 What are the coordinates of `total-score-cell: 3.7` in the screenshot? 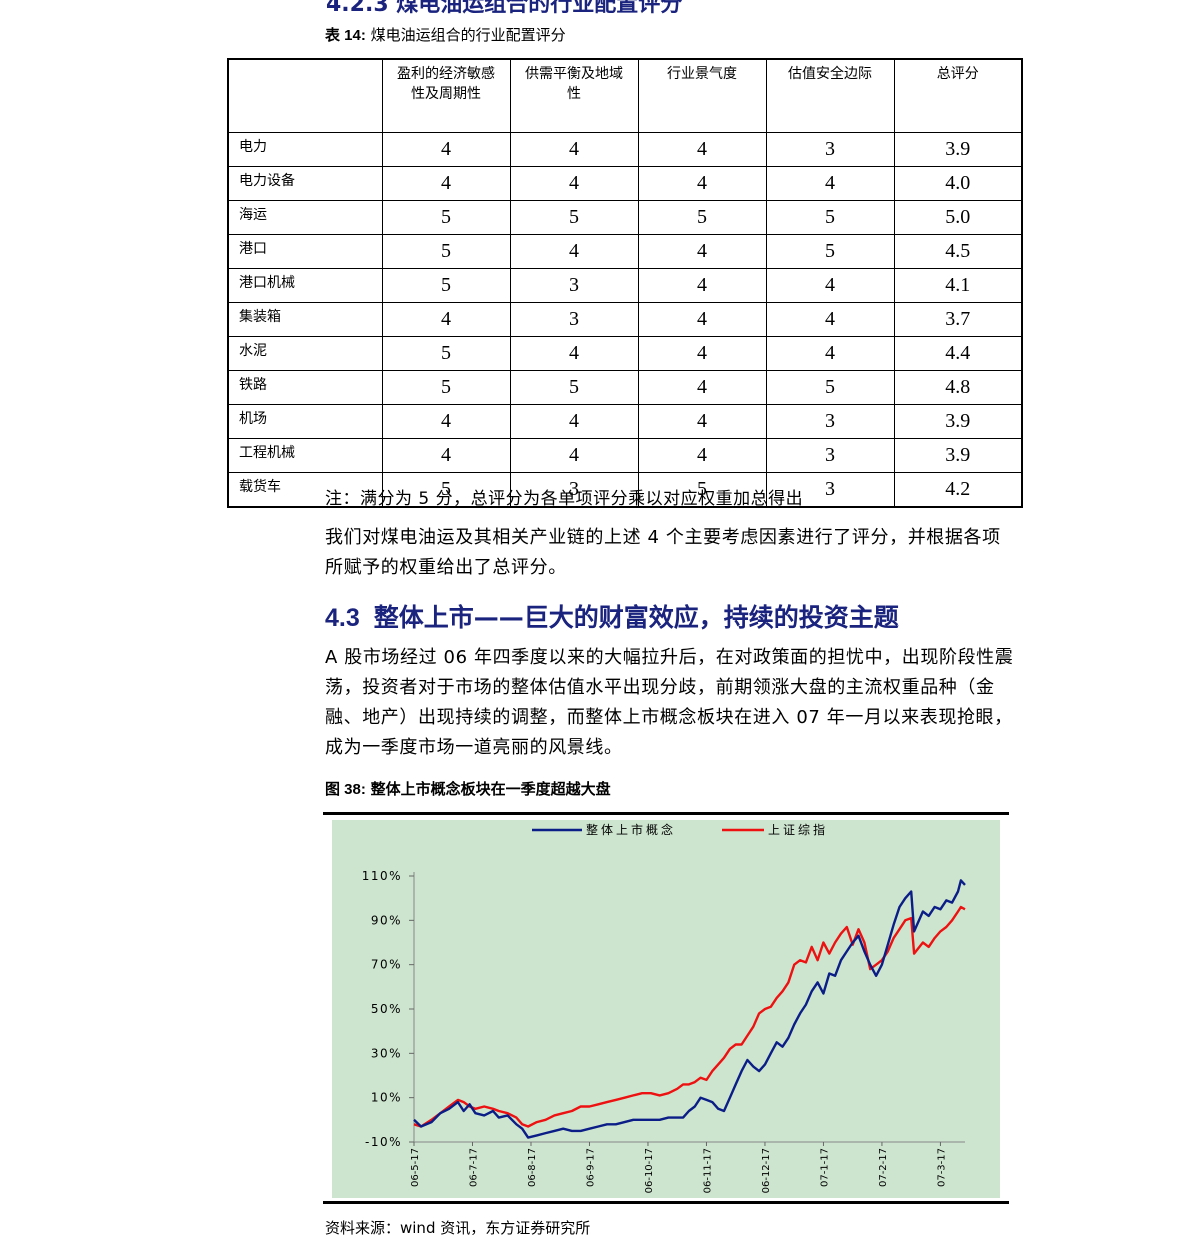 It's located at (958, 319).